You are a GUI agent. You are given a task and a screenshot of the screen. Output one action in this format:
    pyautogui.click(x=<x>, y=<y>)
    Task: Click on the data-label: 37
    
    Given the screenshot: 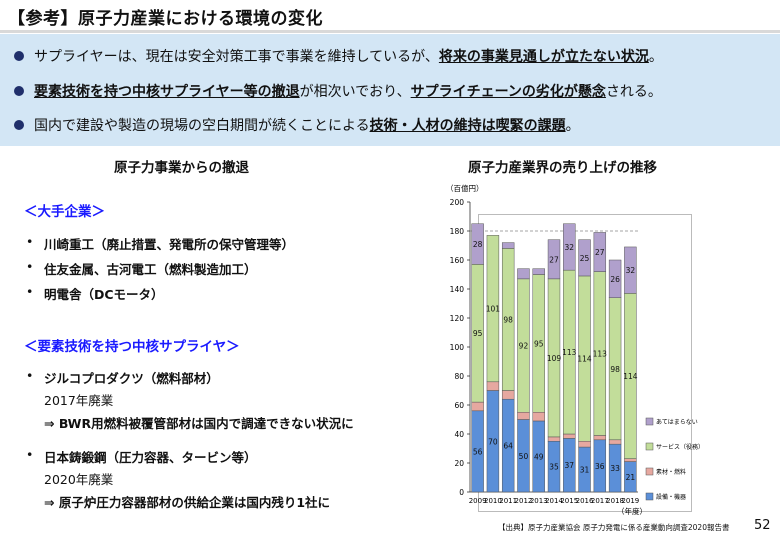 What is the action you would take?
    pyautogui.click(x=569, y=465)
    